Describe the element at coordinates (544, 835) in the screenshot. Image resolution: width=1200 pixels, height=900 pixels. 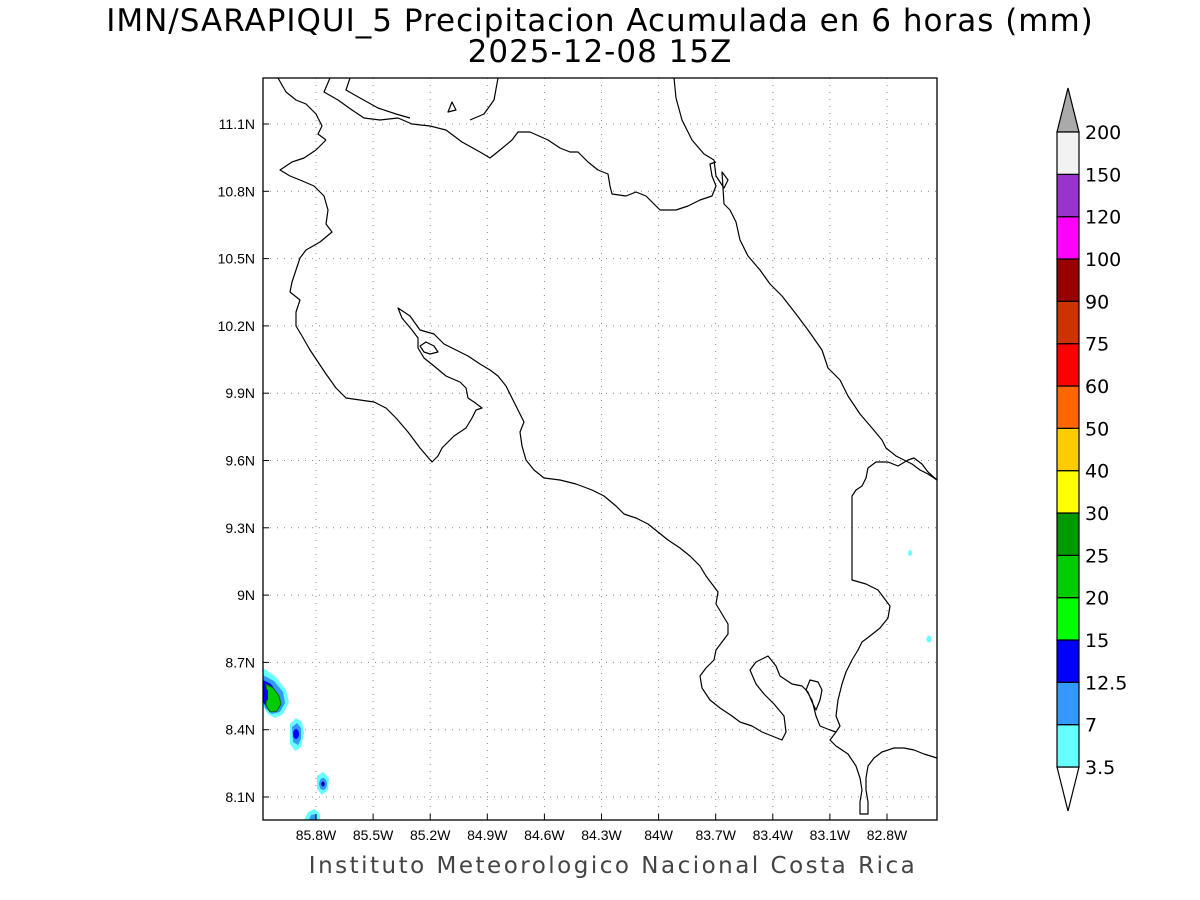
I see `lon-tick-label: 84.6W` at that location.